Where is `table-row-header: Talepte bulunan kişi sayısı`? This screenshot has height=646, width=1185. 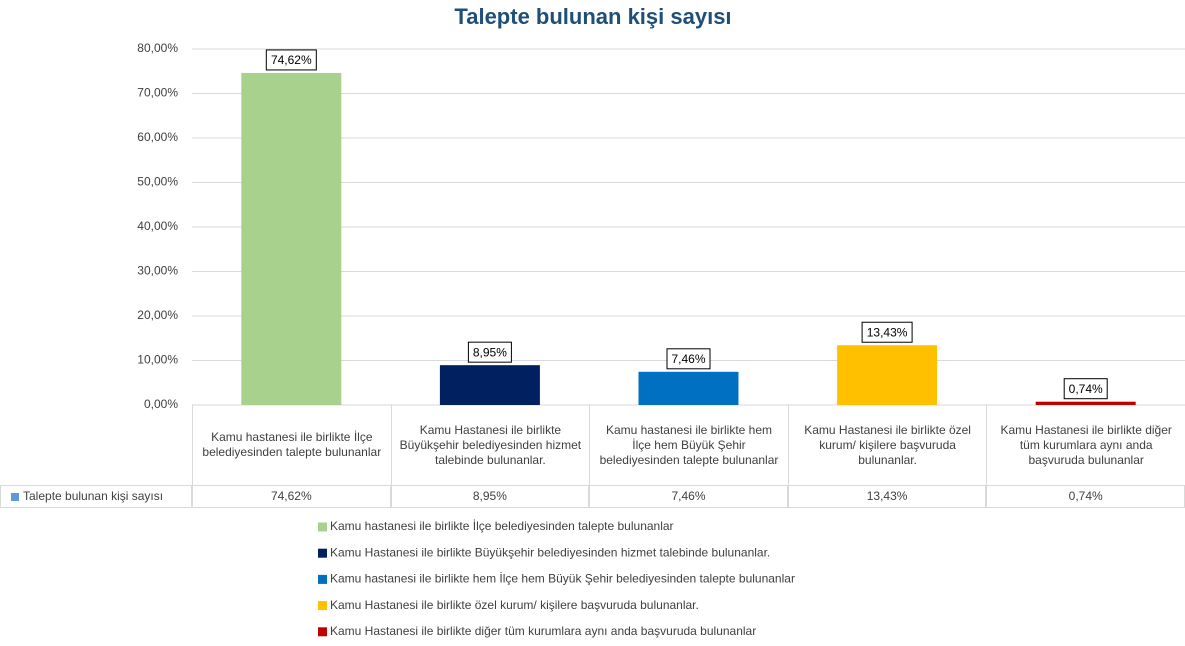 table-row-header: Talepte bulunan kişi sayısı is located at coordinates (96, 496).